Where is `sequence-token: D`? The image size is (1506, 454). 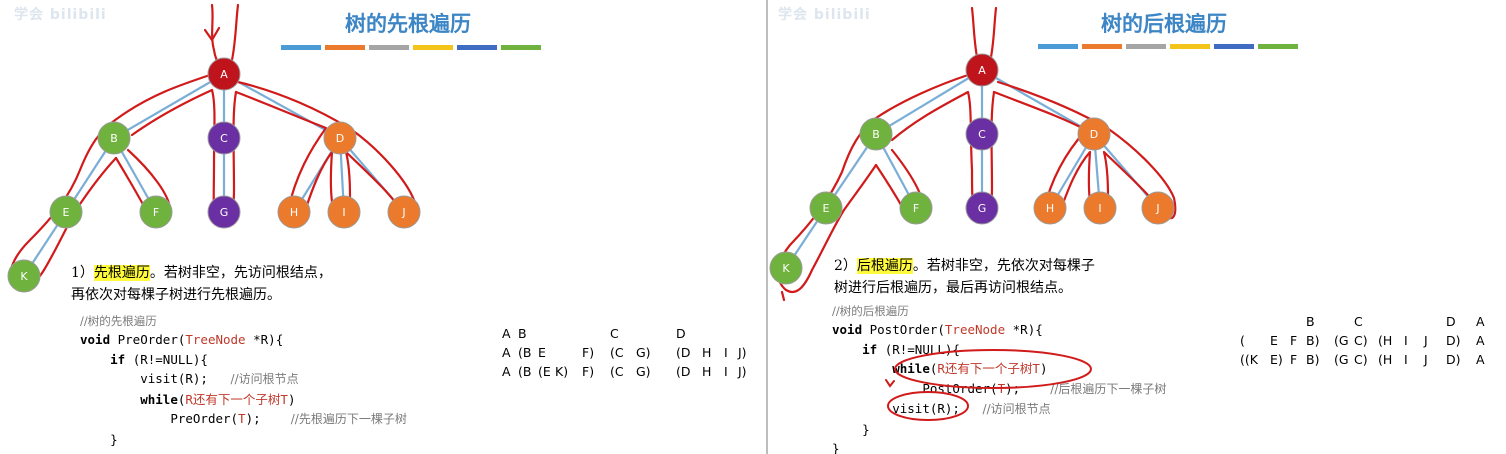
sequence-token: D is located at coordinates (681, 333).